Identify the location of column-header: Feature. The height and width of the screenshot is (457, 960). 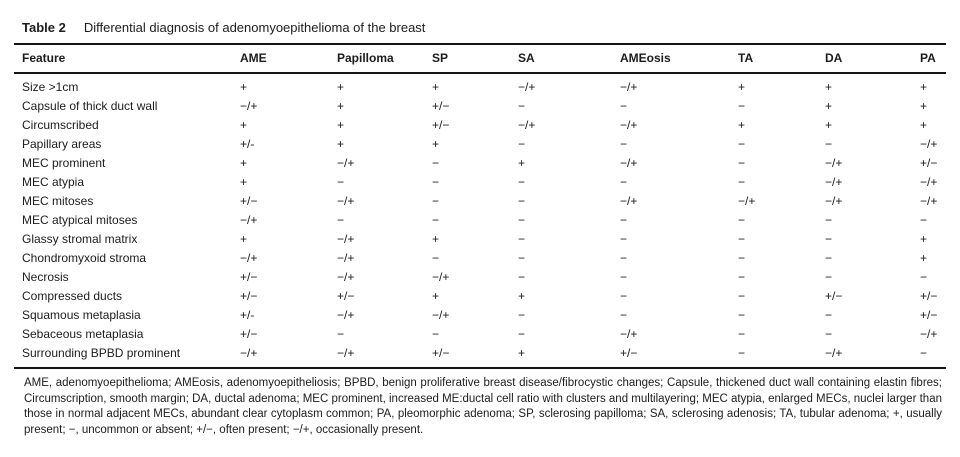
(127, 59).